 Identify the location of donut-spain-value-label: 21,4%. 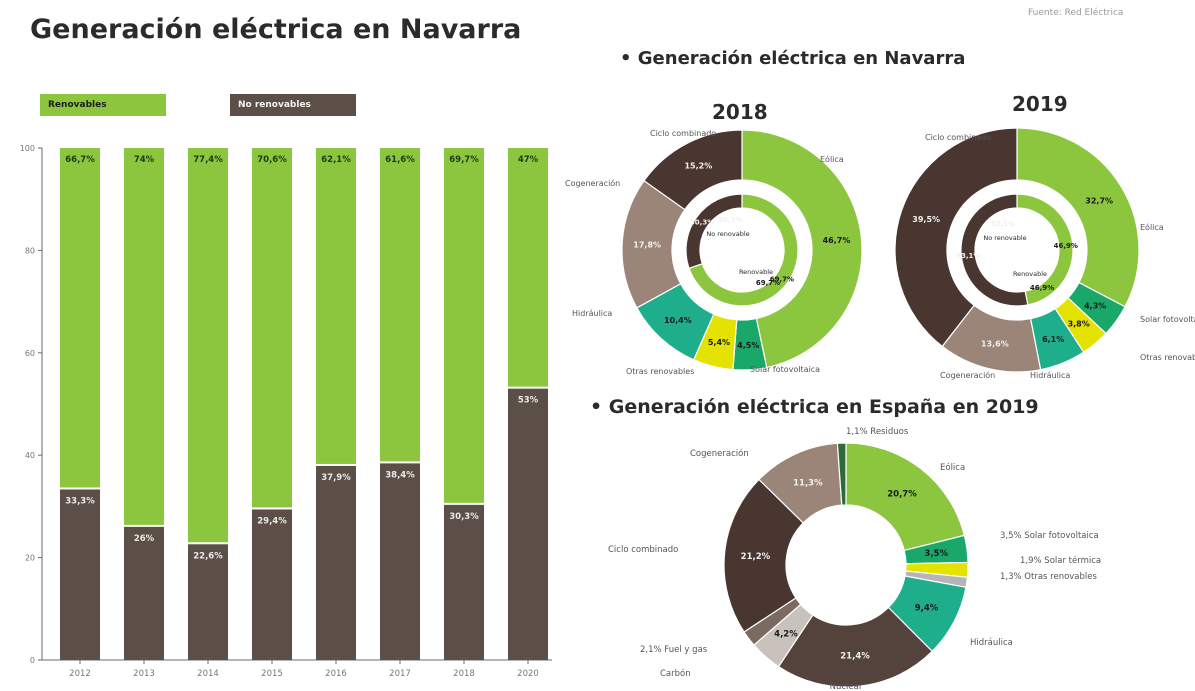
(855, 657).